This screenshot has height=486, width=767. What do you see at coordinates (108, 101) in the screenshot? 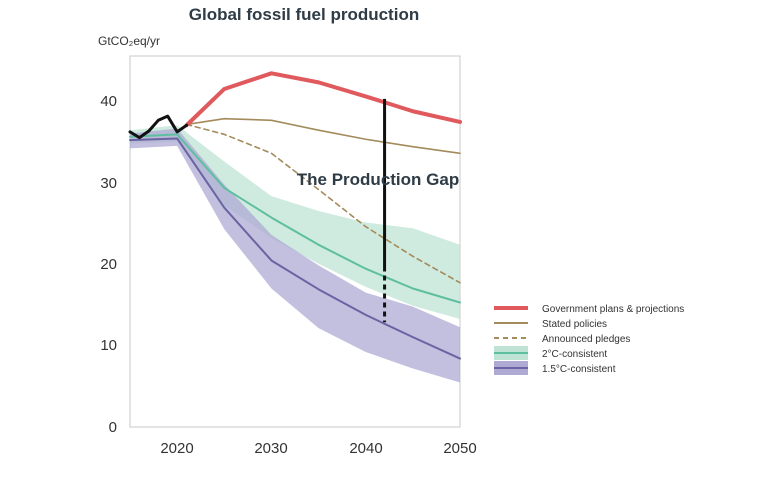
I see `y-tick-label: 40` at bounding box center [108, 101].